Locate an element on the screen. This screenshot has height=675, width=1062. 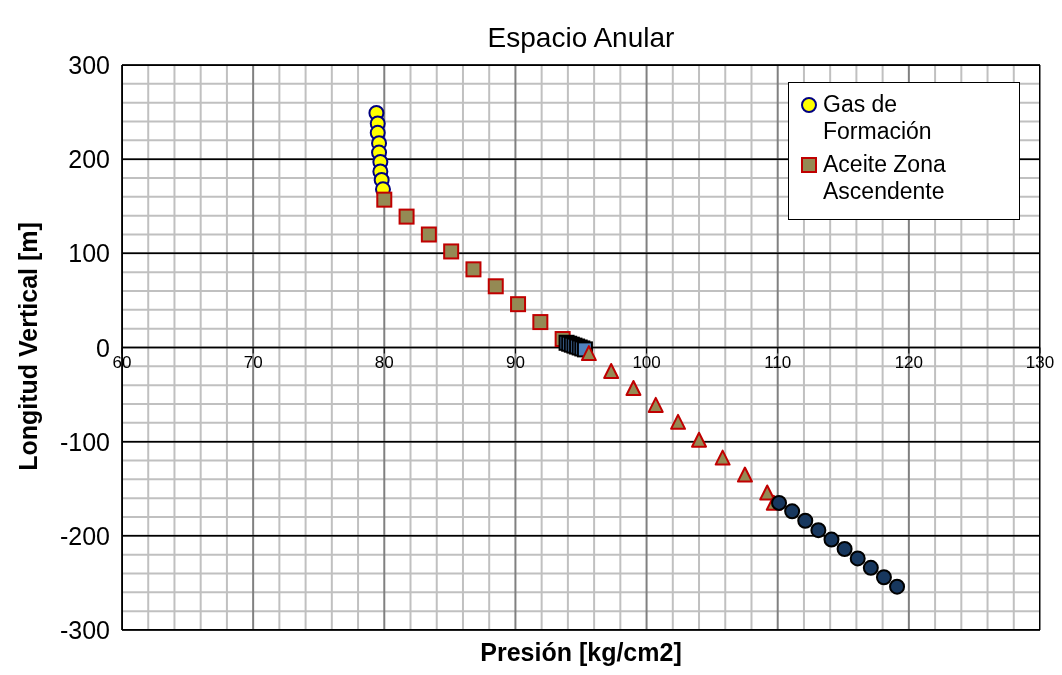
y-tick-label: -200 is located at coordinates (84, 535).